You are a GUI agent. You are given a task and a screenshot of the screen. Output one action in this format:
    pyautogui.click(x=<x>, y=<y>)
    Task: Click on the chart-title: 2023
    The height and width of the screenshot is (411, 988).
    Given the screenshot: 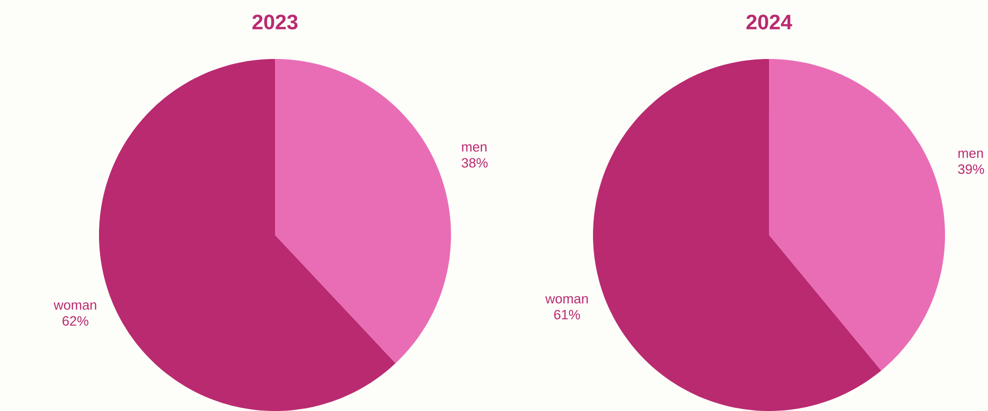 What is the action you would take?
    pyautogui.click(x=275, y=22)
    